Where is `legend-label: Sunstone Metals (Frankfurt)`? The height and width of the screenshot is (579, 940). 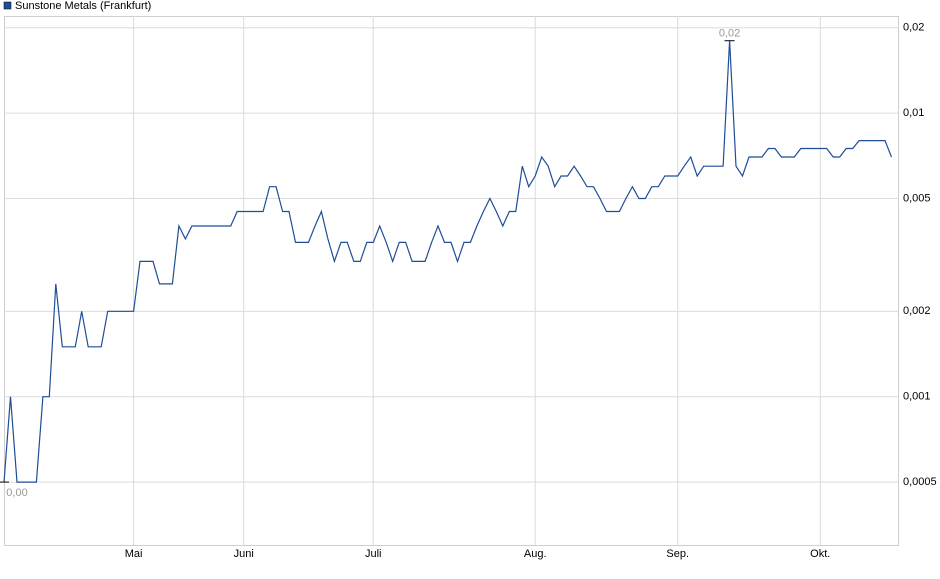
legend-label: Sunstone Metals (Frankfurt) is located at coordinates (83, 6).